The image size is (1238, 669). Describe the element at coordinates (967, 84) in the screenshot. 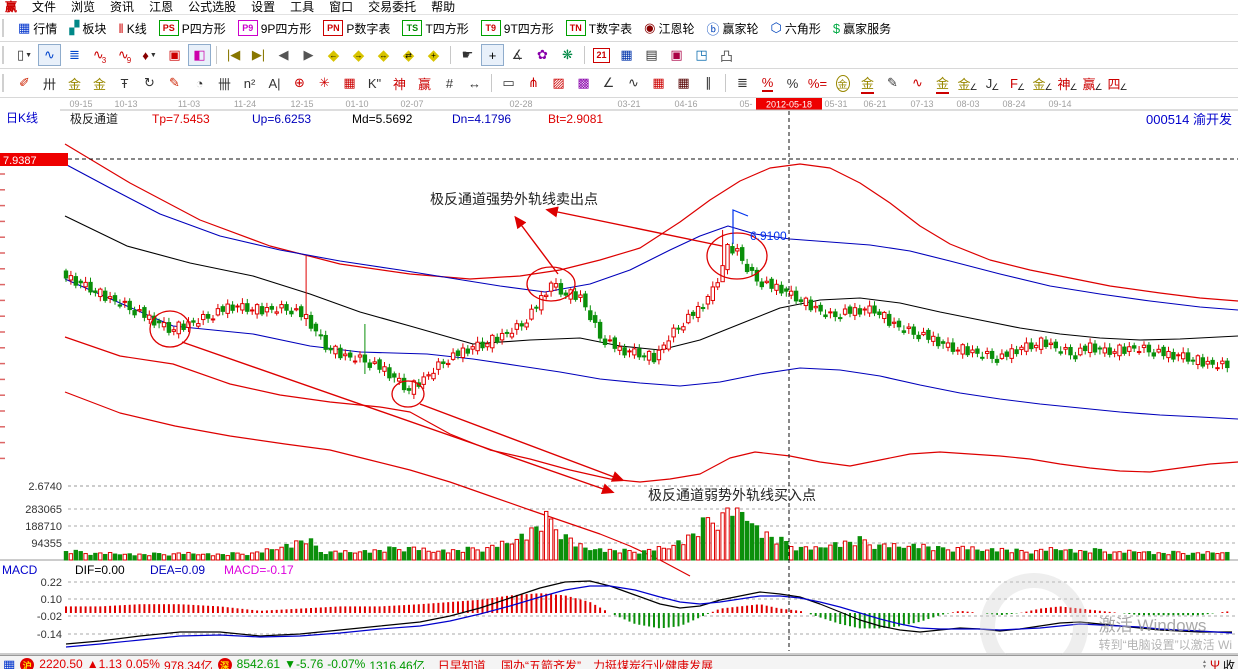

I see `angle-gold-icon: 金 ∠` at that location.